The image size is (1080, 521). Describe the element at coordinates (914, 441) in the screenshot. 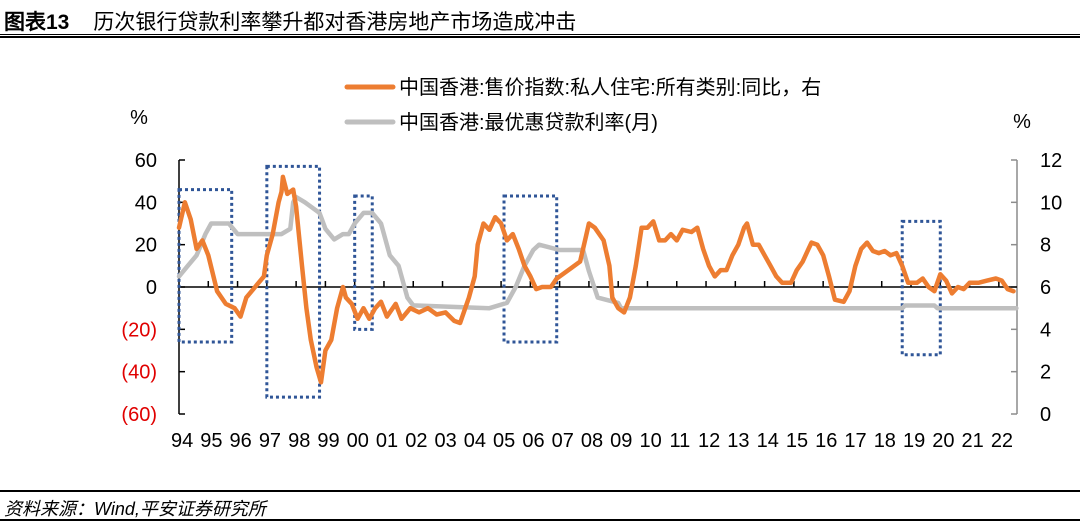

I see `x-tick-label: 19` at that location.